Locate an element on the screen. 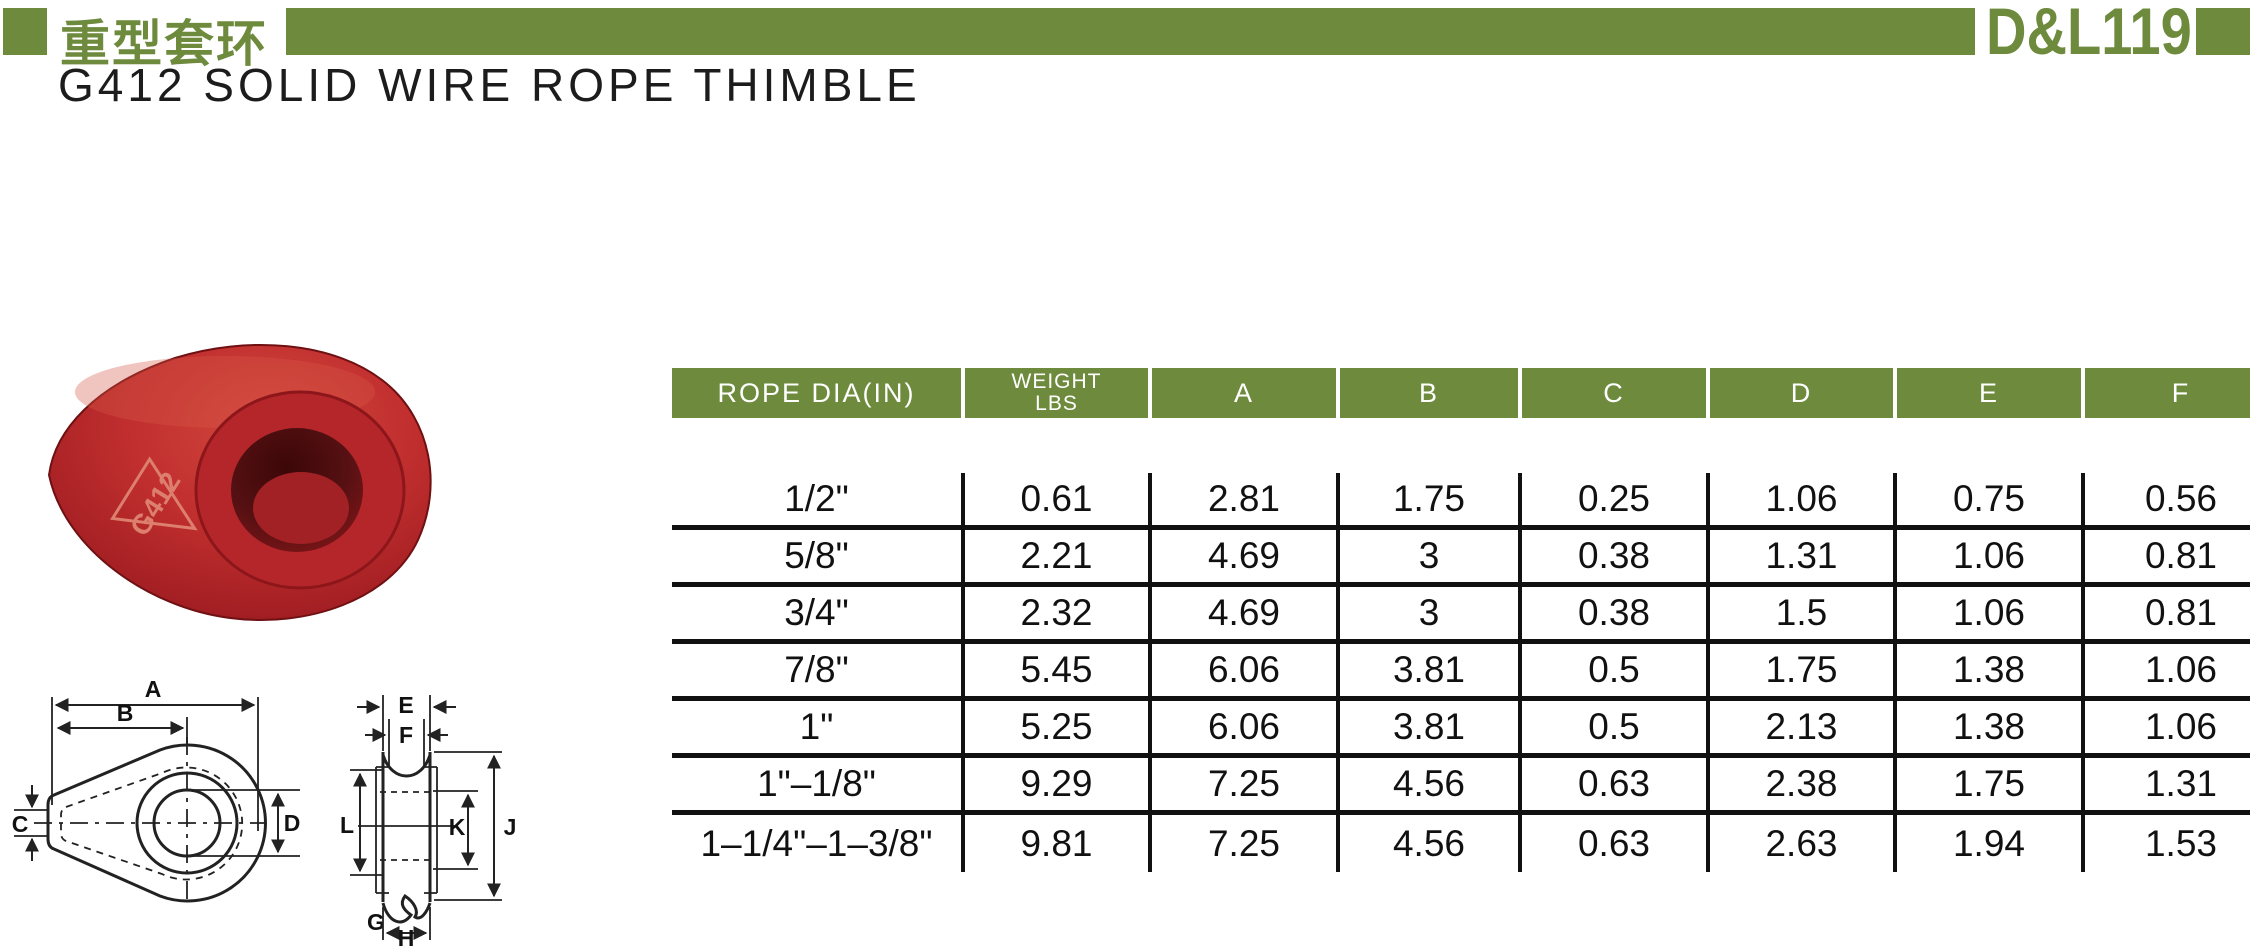 The height and width of the screenshot is (947, 2250). table-cell: 0.61 is located at coordinates (1058, 499).